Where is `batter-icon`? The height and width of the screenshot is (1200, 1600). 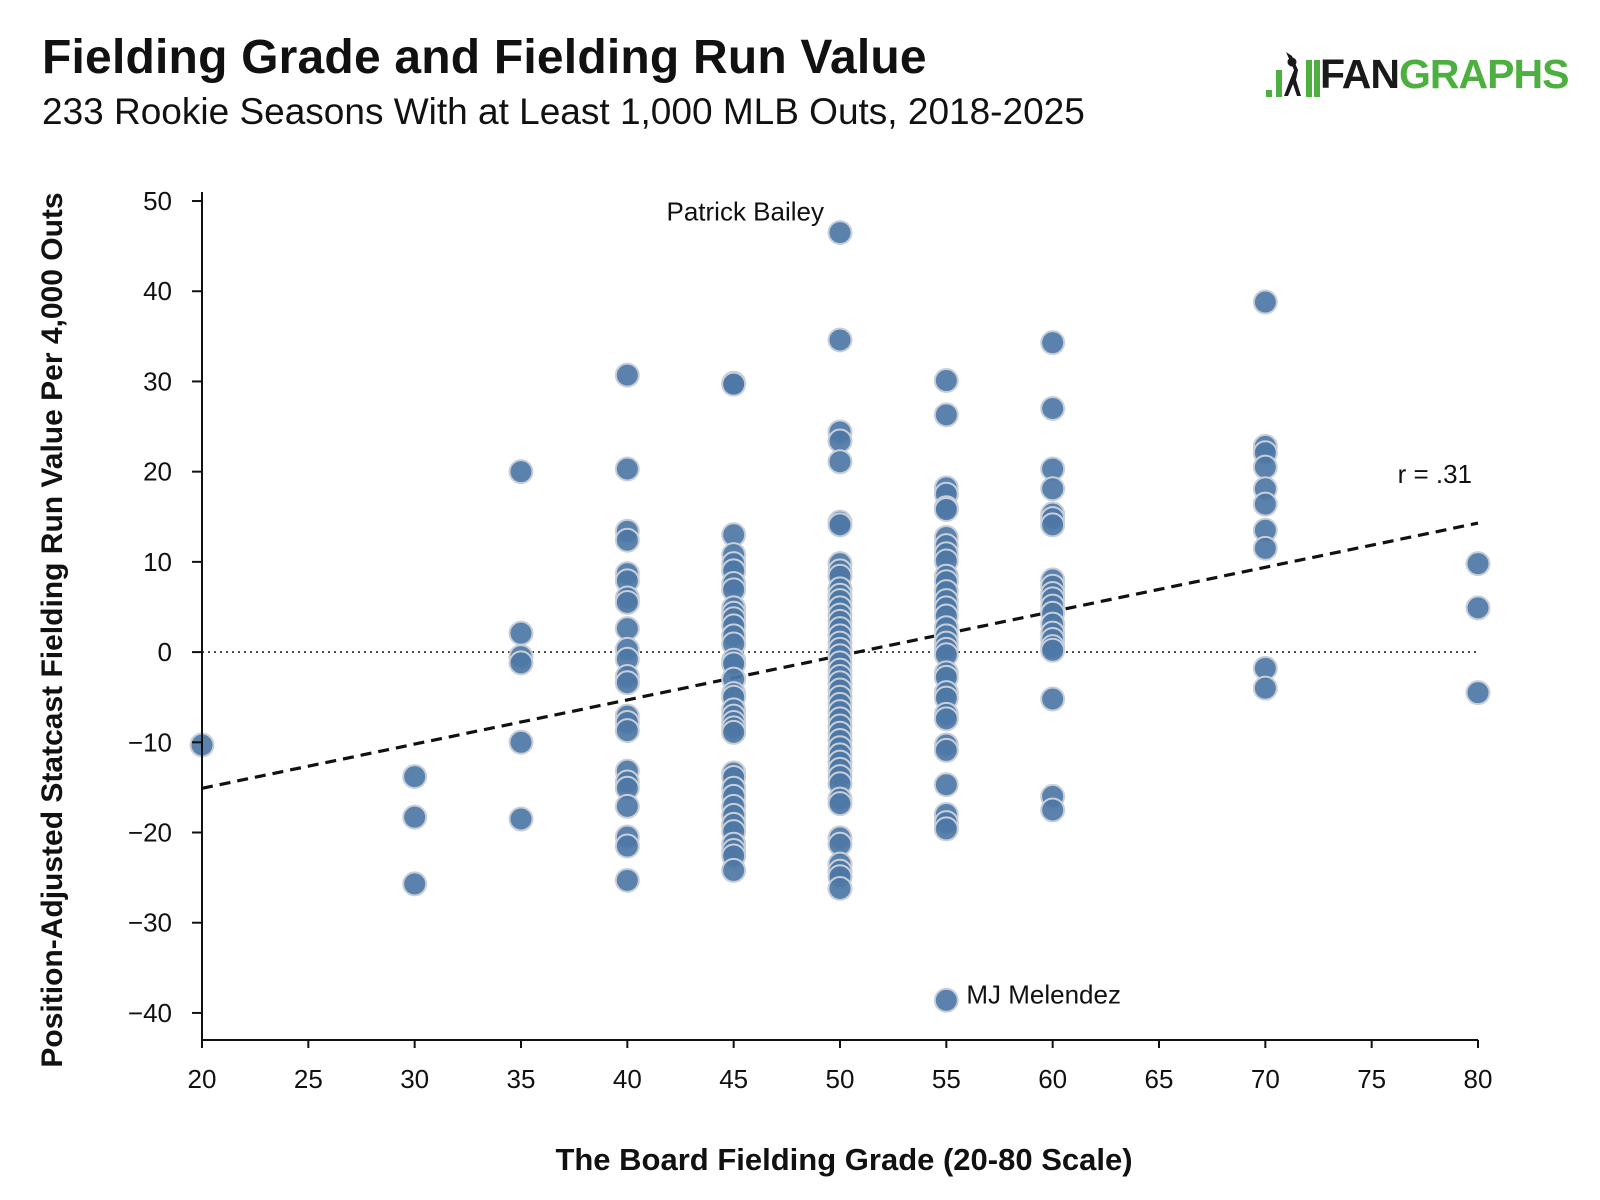
batter-icon is located at coordinates (1293, 74).